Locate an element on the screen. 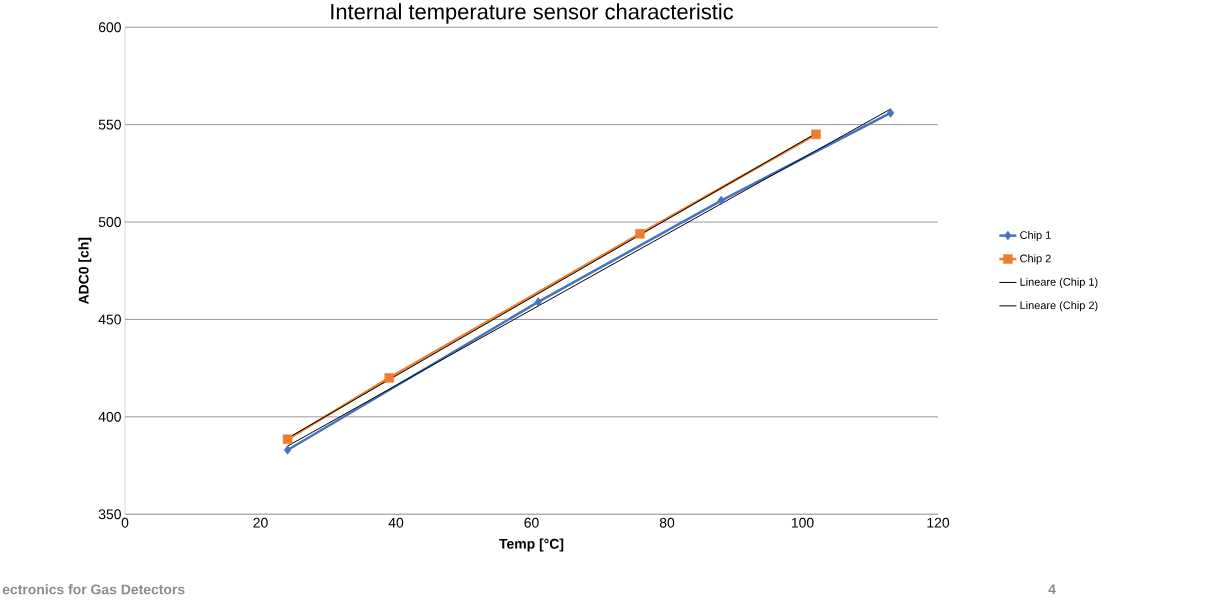 The image size is (1212, 601). x-tick-label: 40 is located at coordinates (396, 522).